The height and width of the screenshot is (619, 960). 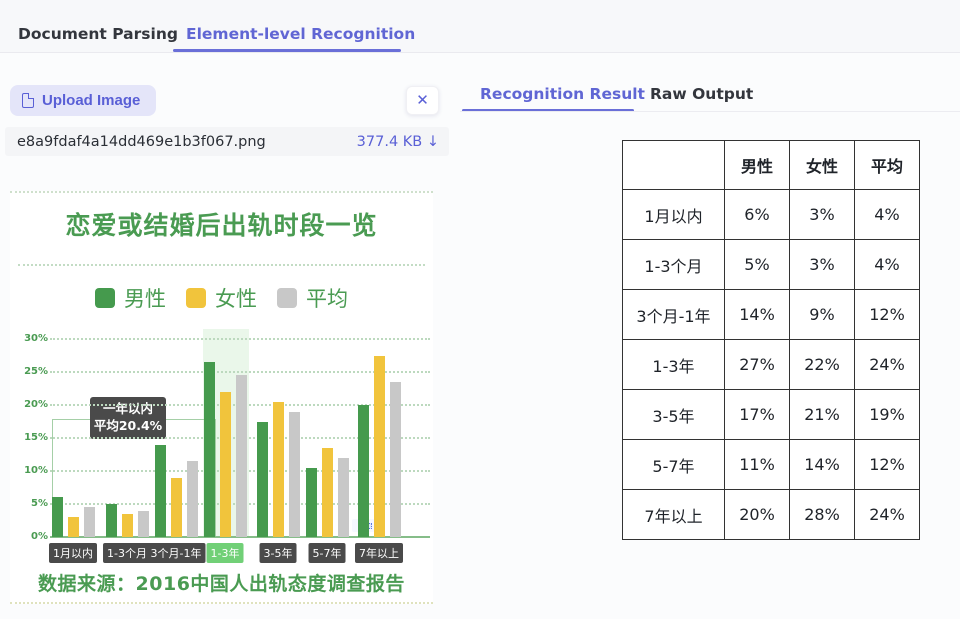 I want to click on bar-男性-3-5年, so click(x=262, y=479).